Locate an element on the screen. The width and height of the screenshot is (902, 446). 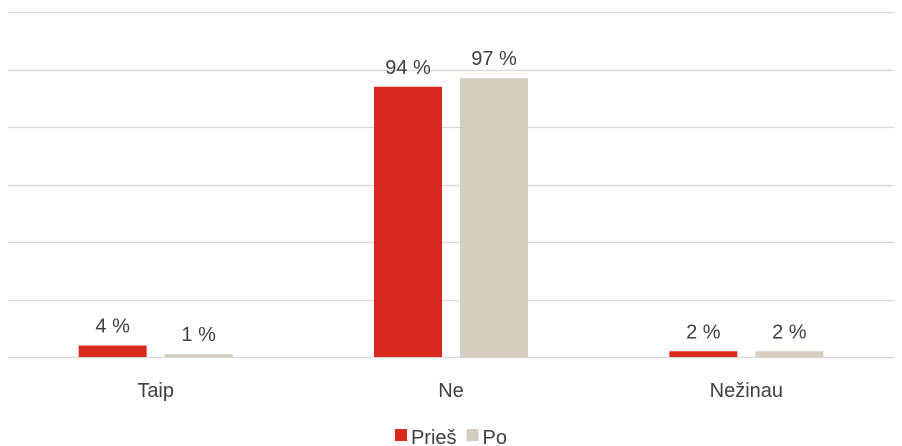
data-label: 4 % is located at coordinates (112, 327).